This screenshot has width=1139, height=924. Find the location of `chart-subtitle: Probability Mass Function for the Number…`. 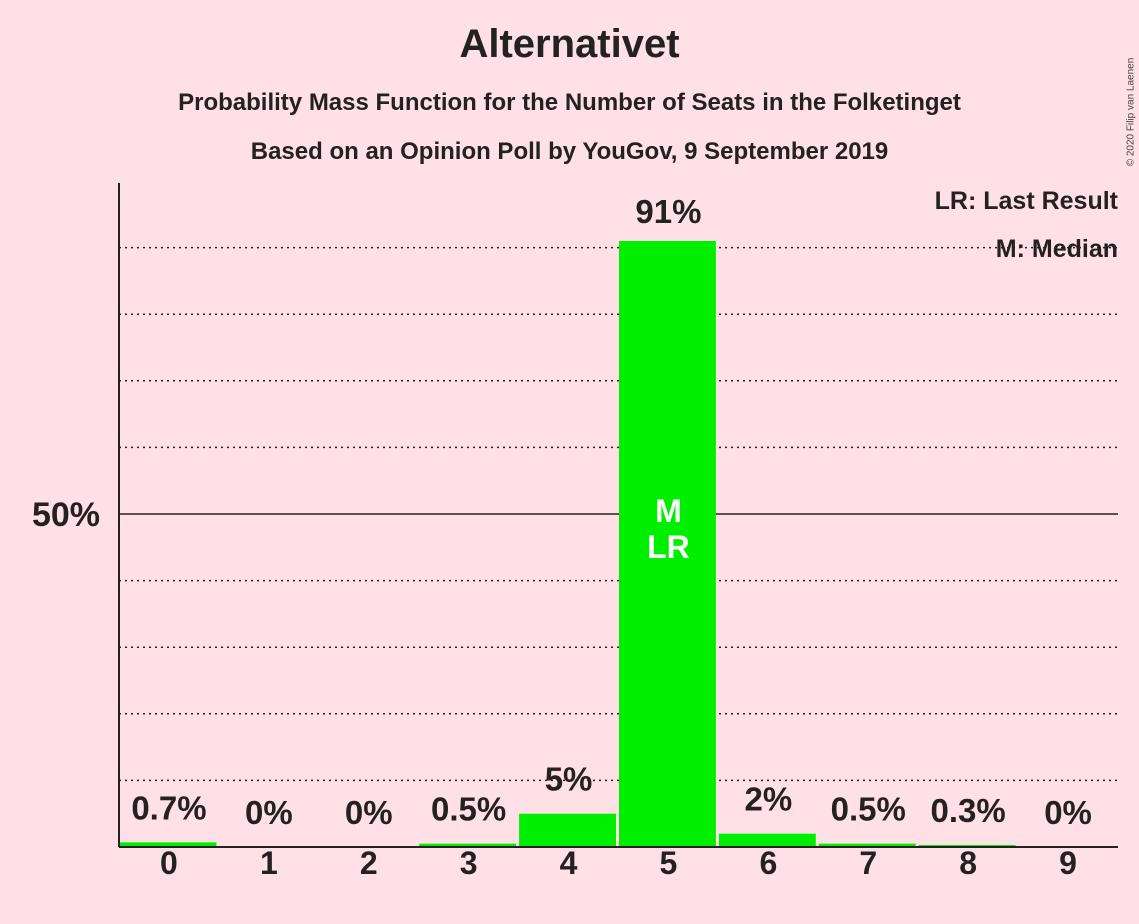

chart-subtitle: Probability Mass Function for the Number… is located at coordinates (569, 102).